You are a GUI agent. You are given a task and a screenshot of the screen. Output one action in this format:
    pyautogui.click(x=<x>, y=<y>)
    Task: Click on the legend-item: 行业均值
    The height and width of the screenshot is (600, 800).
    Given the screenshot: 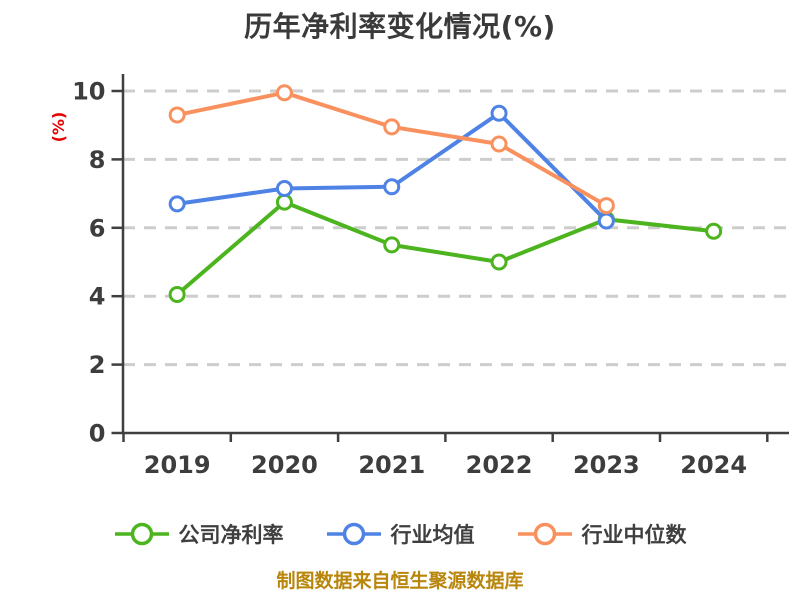 What is the action you would take?
    pyautogui.click(x=400, y=534)
    